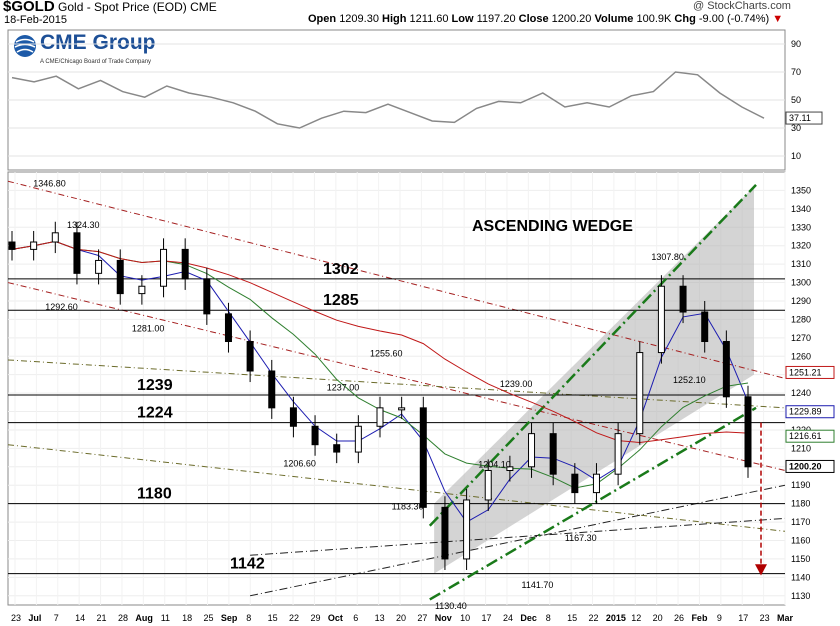 This screenshot has width=840, height=626. I want to click on rsi-tick-label: 90, so click(796, 44).